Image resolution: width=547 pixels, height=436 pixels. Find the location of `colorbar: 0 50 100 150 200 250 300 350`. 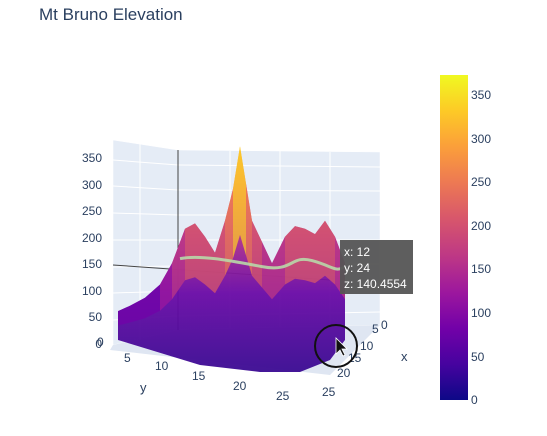

colorbar: 0 50 100 150 200 250 300 350 is located at coordinates (465, 241).